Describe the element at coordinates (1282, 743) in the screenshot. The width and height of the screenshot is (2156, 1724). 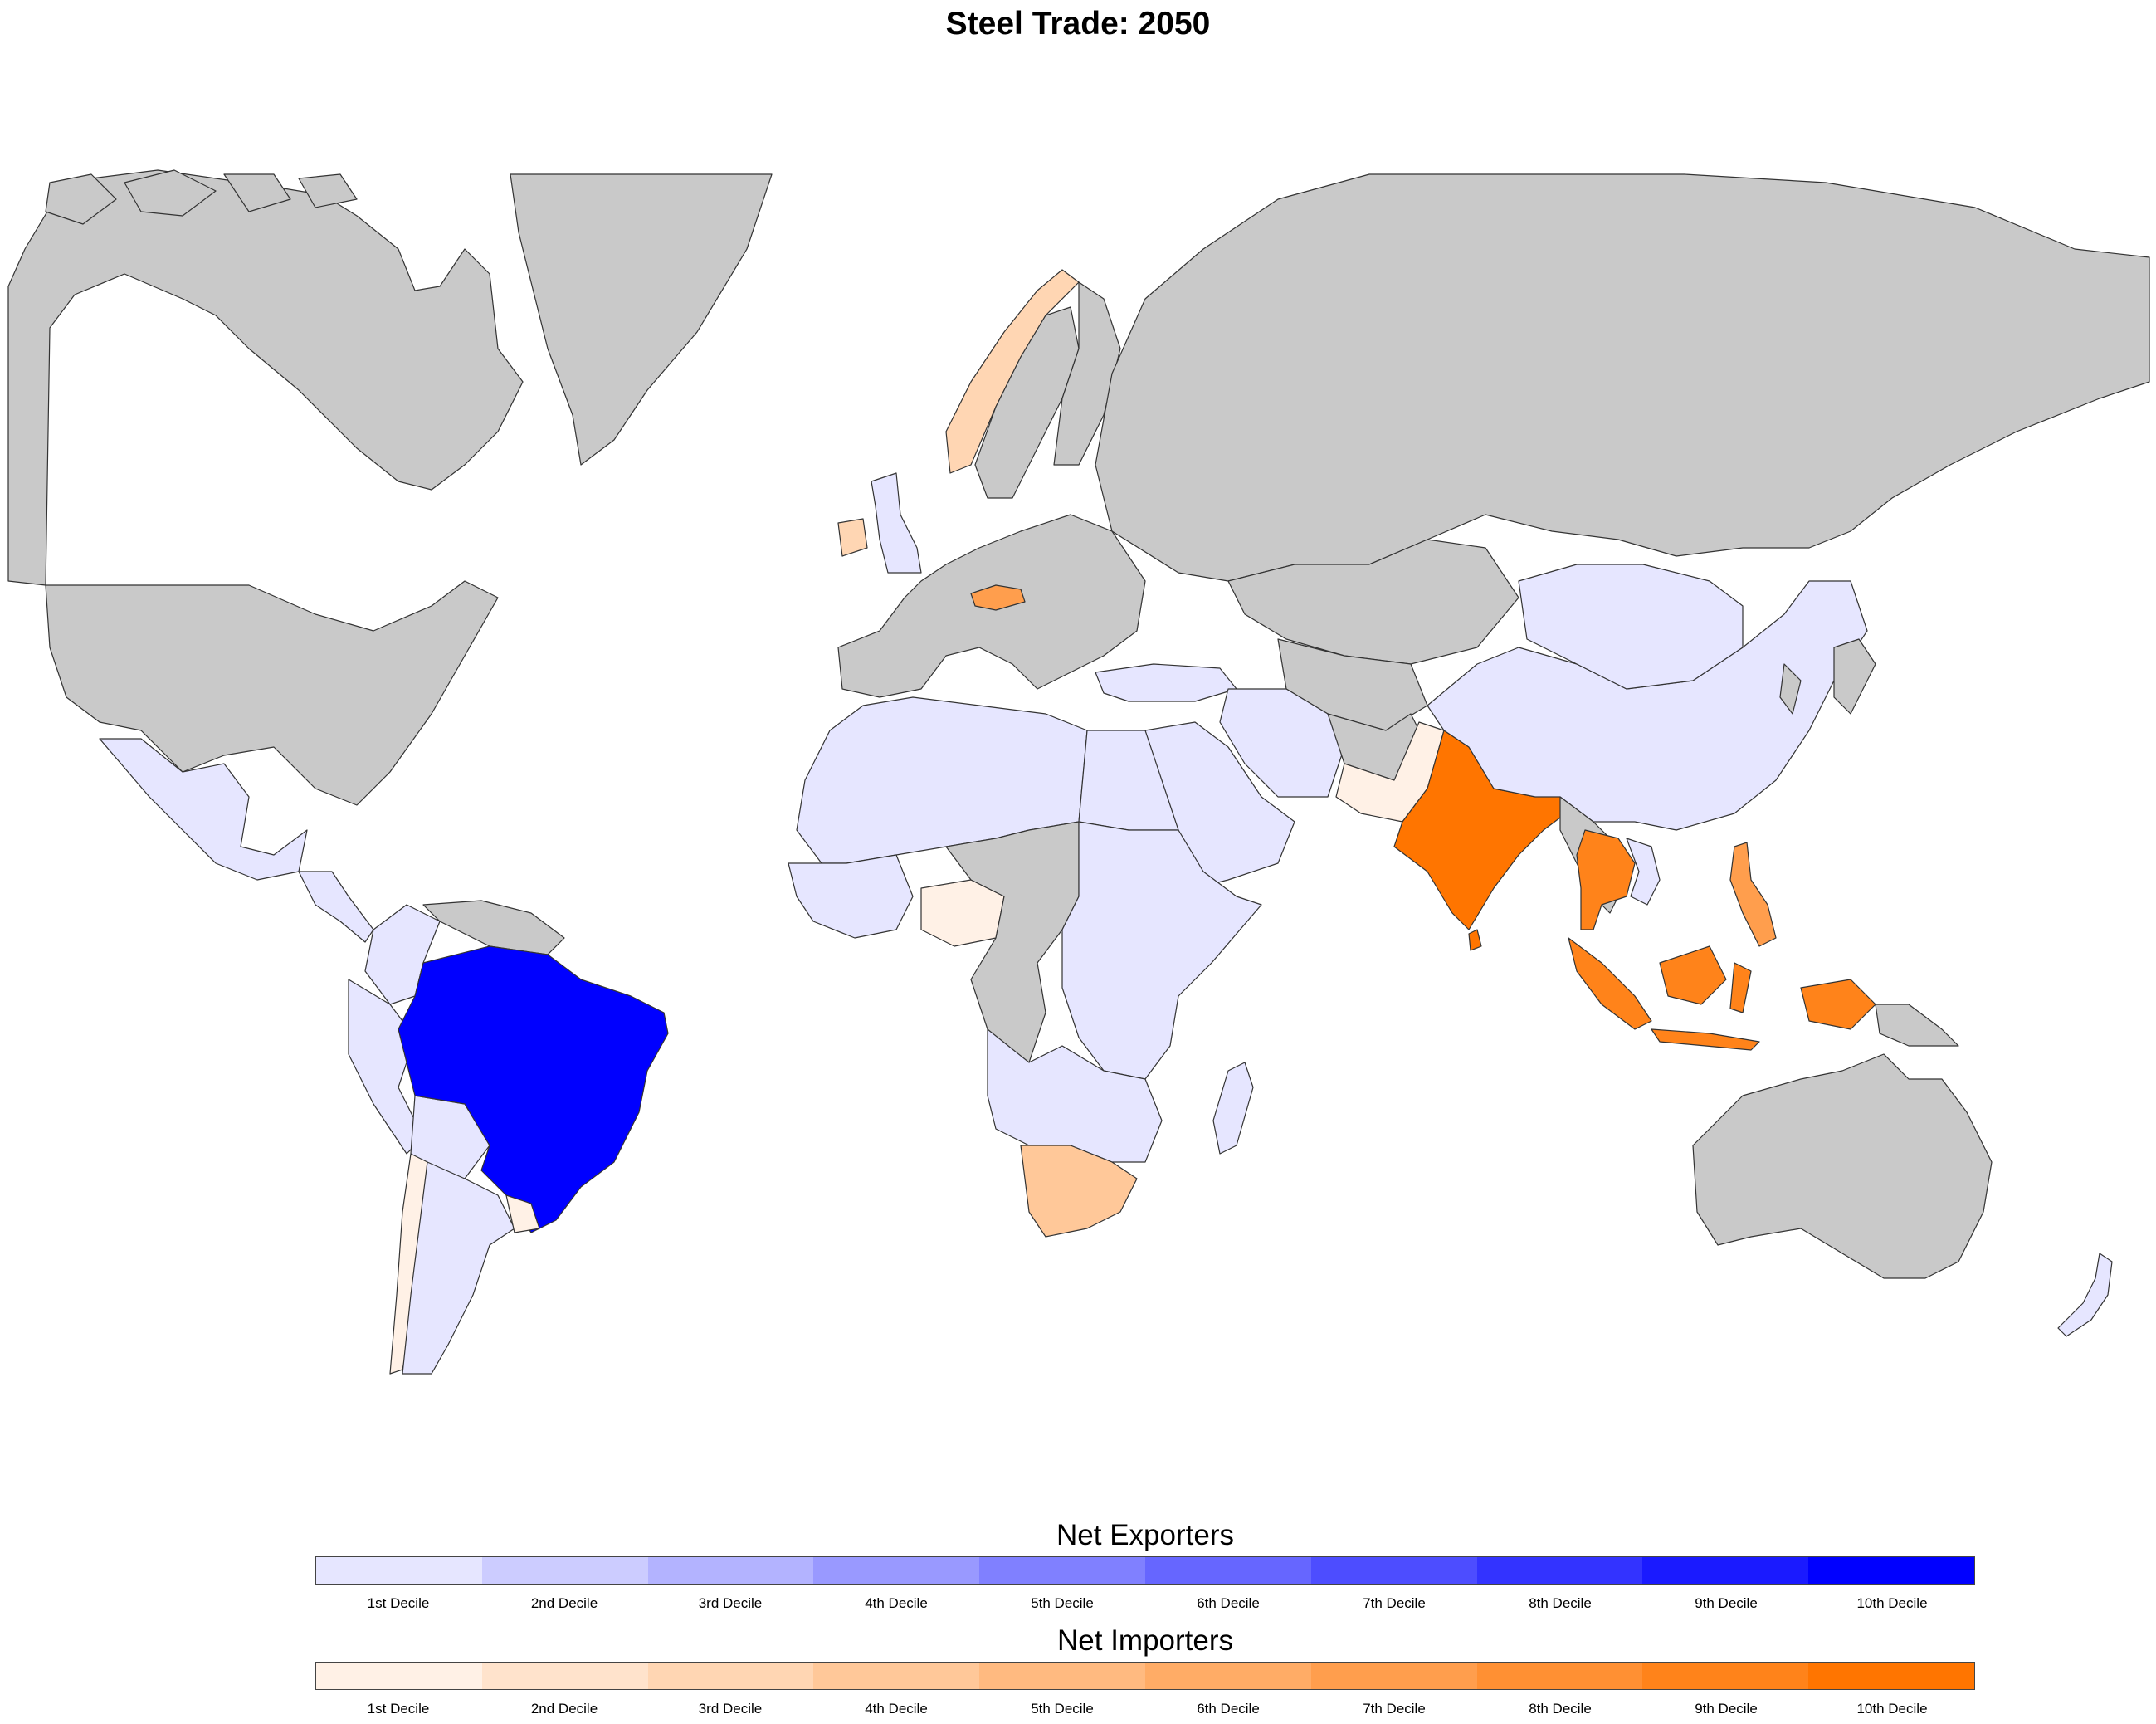
I see `region-iran: Iran` at that location.